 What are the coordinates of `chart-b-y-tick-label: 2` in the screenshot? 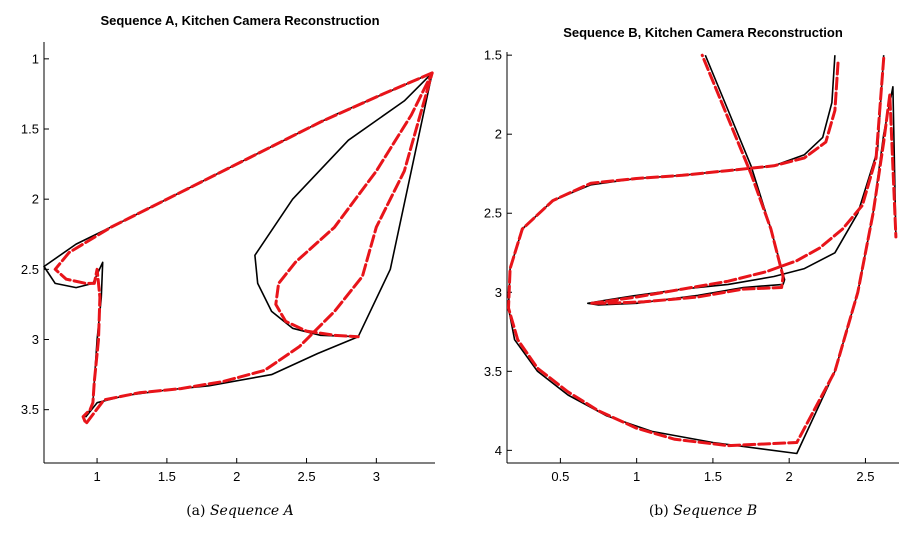 It's located at (498, 134).